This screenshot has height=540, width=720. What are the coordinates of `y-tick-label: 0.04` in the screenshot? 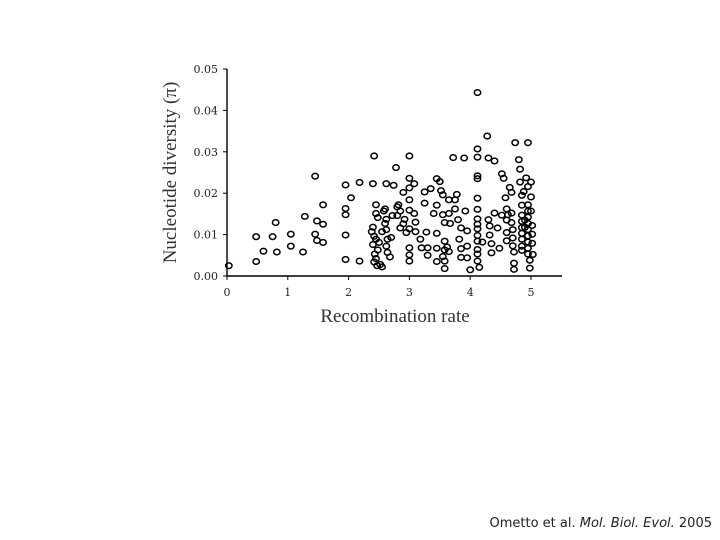 It's located at (206, 110).